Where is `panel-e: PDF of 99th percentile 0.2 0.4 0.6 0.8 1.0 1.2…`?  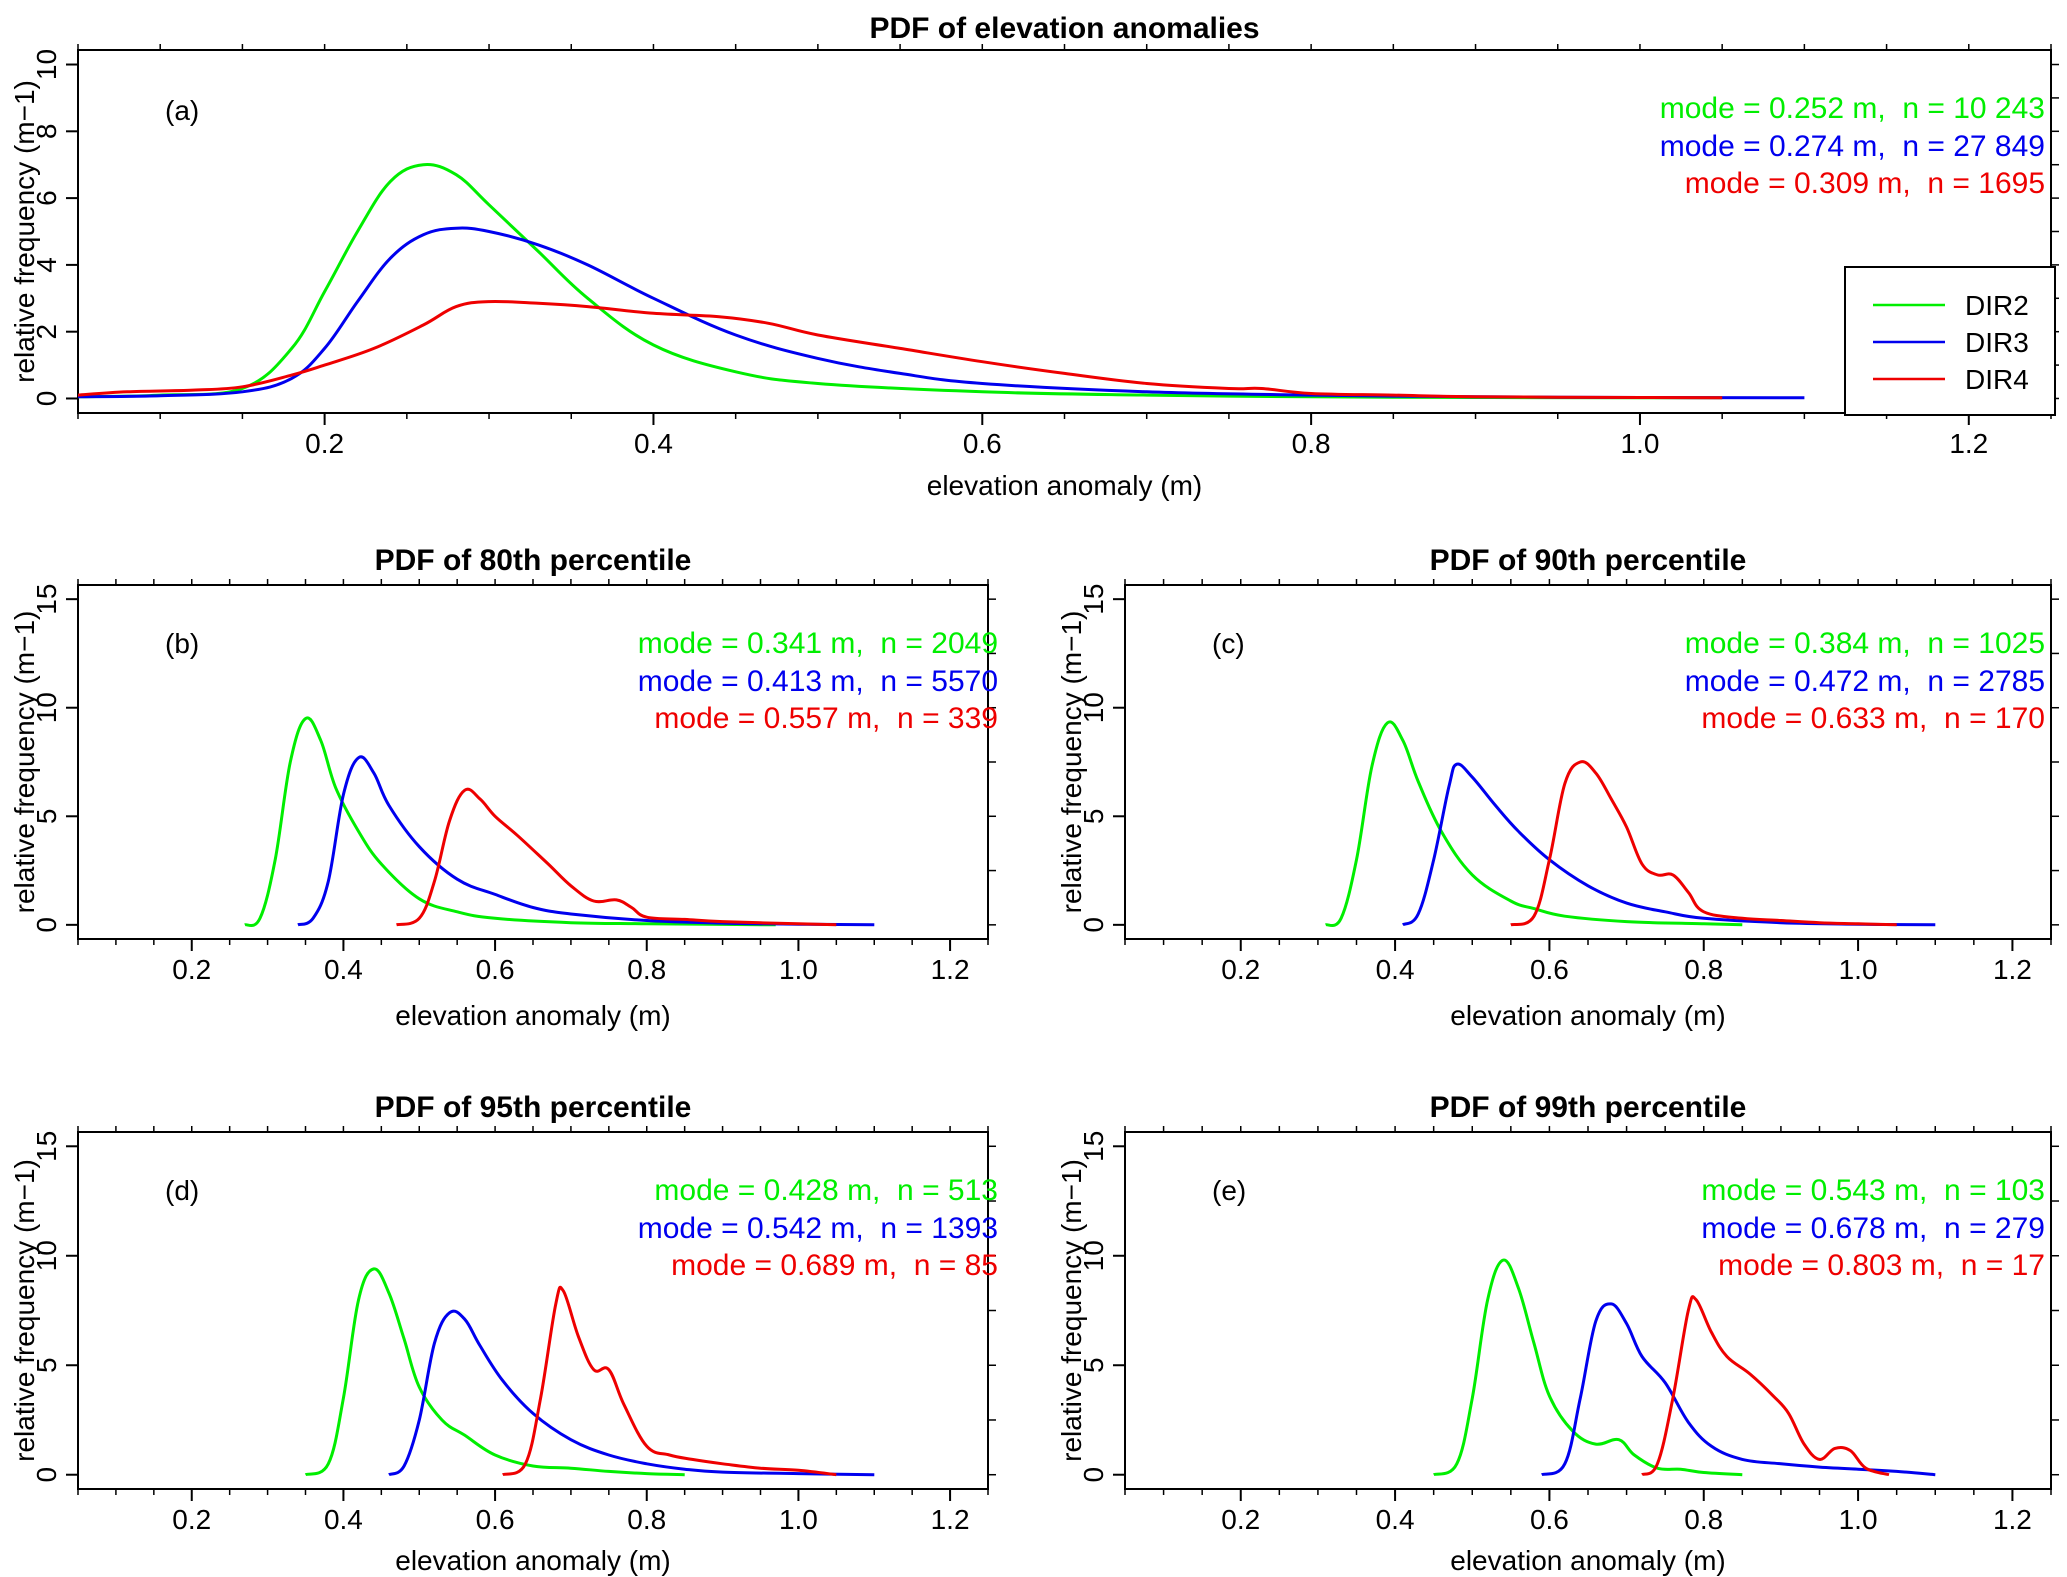 panel-e: PDF of 99th percentile 0.2 0.4 0.6 0.8 1.0 1.2… is located at coordinates (1557, 1333).